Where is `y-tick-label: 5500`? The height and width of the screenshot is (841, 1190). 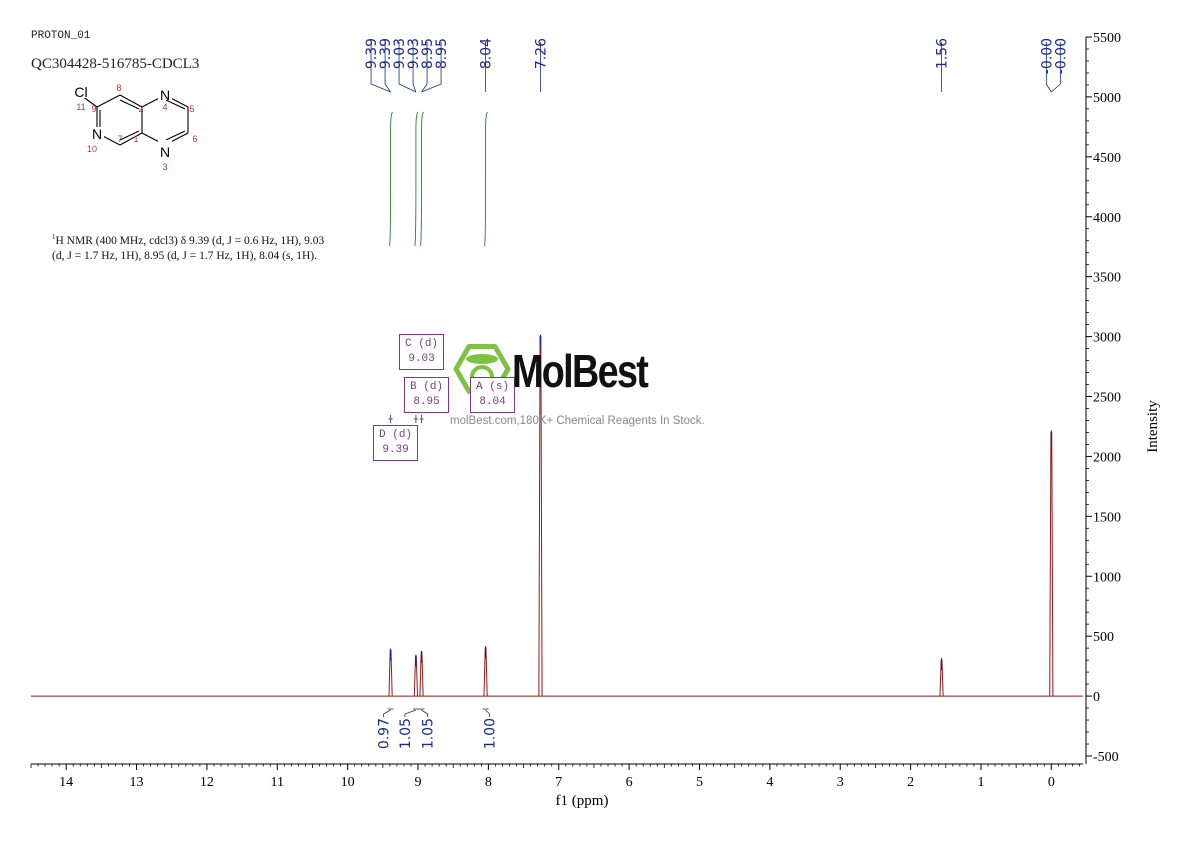
y-tick-label: 5500 is located at coordinates (1107, 38).